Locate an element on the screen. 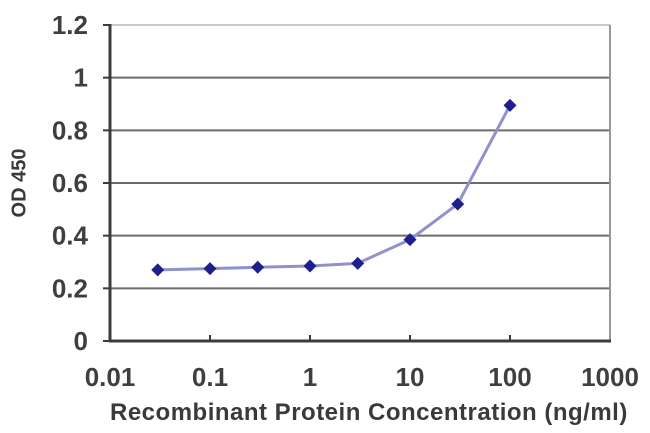 Image resolution: width=650 pixels, height=433 pixels. x-tick-label: 0.1 is located at coordinates (210, 377).